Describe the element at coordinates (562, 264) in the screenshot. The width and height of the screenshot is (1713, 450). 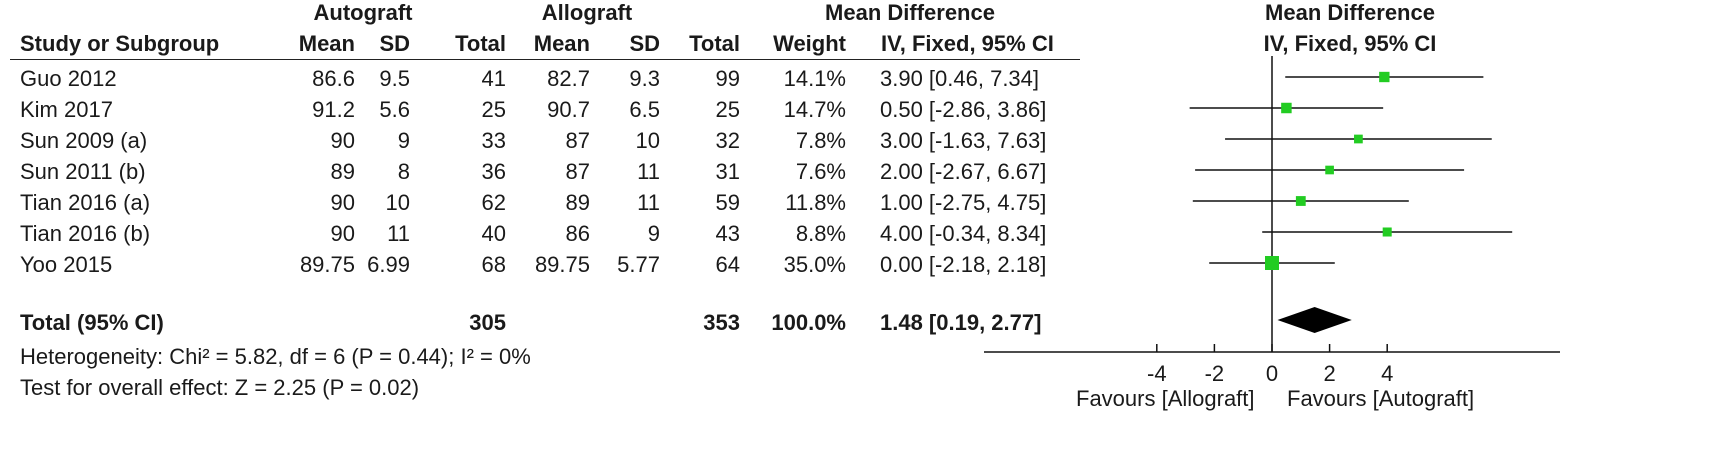
I see `mean2-cell: 89.75` at that location.